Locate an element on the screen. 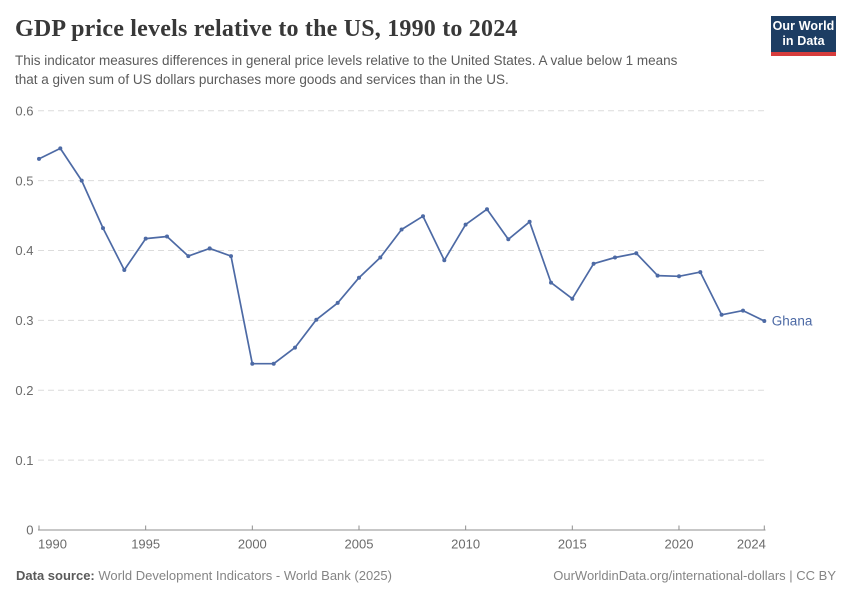 Image resolution: width=850 pixels, height=600 pixels. y-axis-label: 0.1 is located at coordinates (24, 460).